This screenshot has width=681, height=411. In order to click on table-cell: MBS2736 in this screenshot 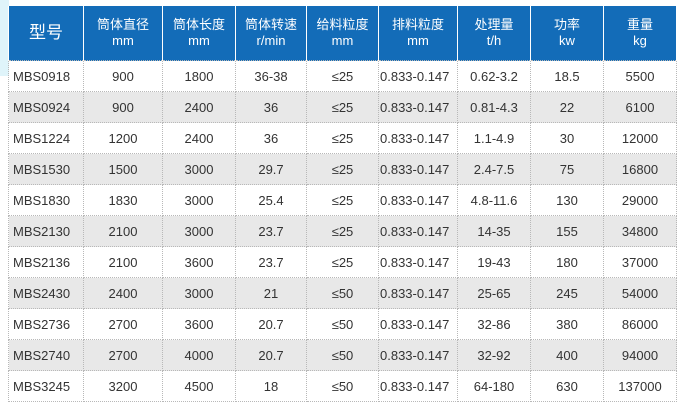, I will do `click(46, 324)`.